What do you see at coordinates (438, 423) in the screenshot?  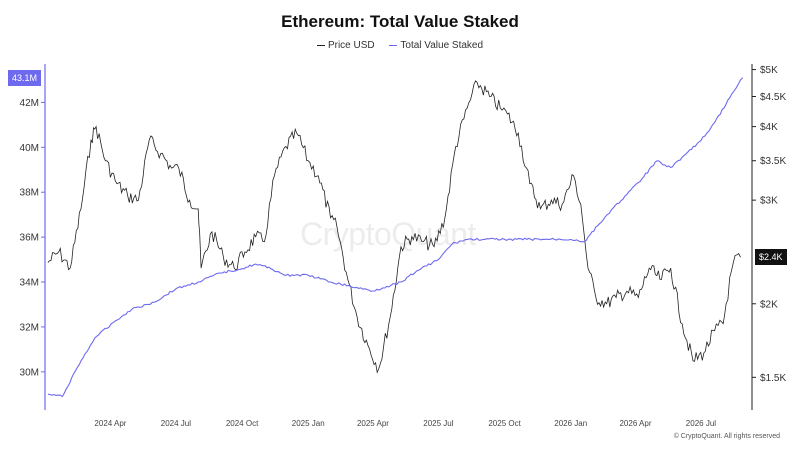 I see `x-axis-tick-label: 2025 Jul` at bounding box center [438, 423].